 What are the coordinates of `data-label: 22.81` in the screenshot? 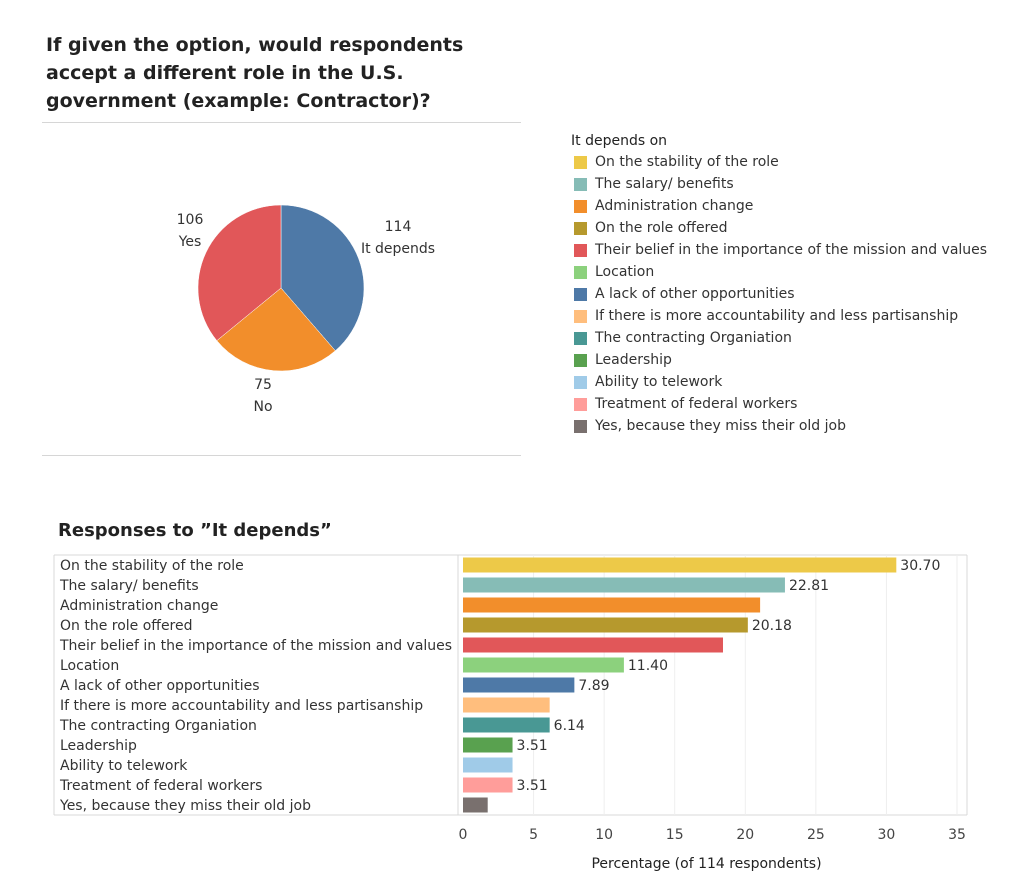 It's located at (809, 586).